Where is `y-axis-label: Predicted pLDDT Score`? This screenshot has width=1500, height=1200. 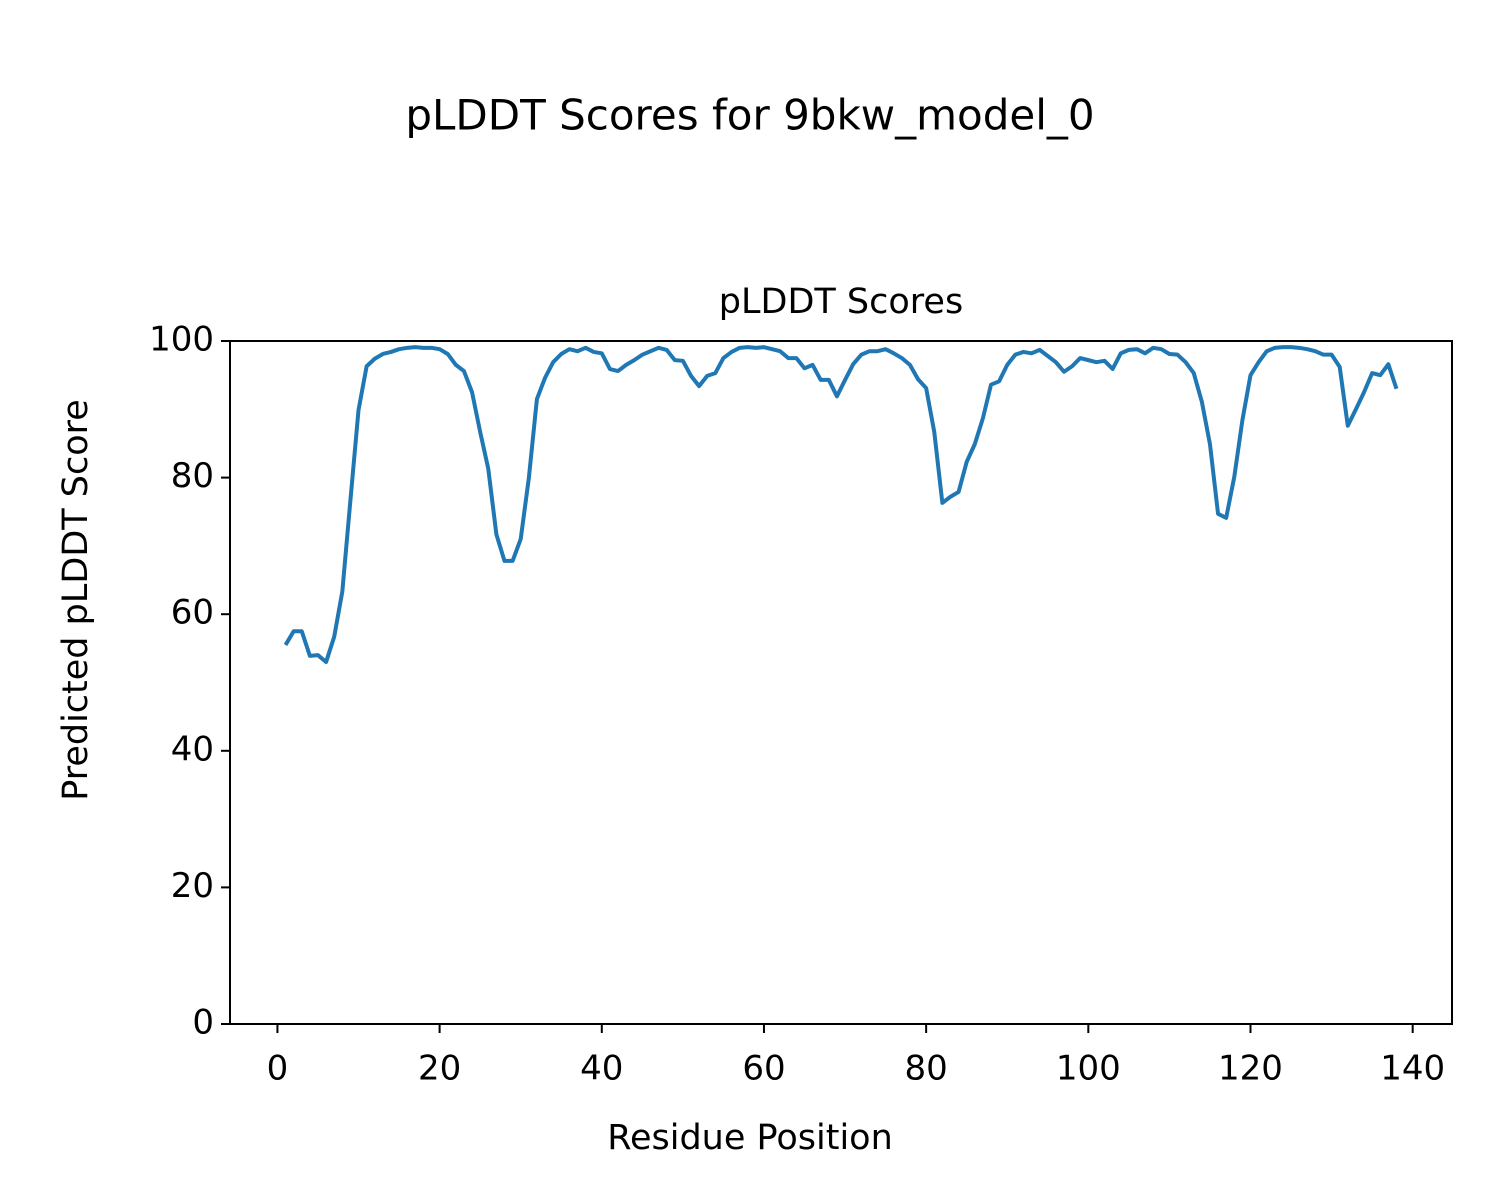
y-axis-label: Predicted pLDDT Score is located at coordinates (76, 600).